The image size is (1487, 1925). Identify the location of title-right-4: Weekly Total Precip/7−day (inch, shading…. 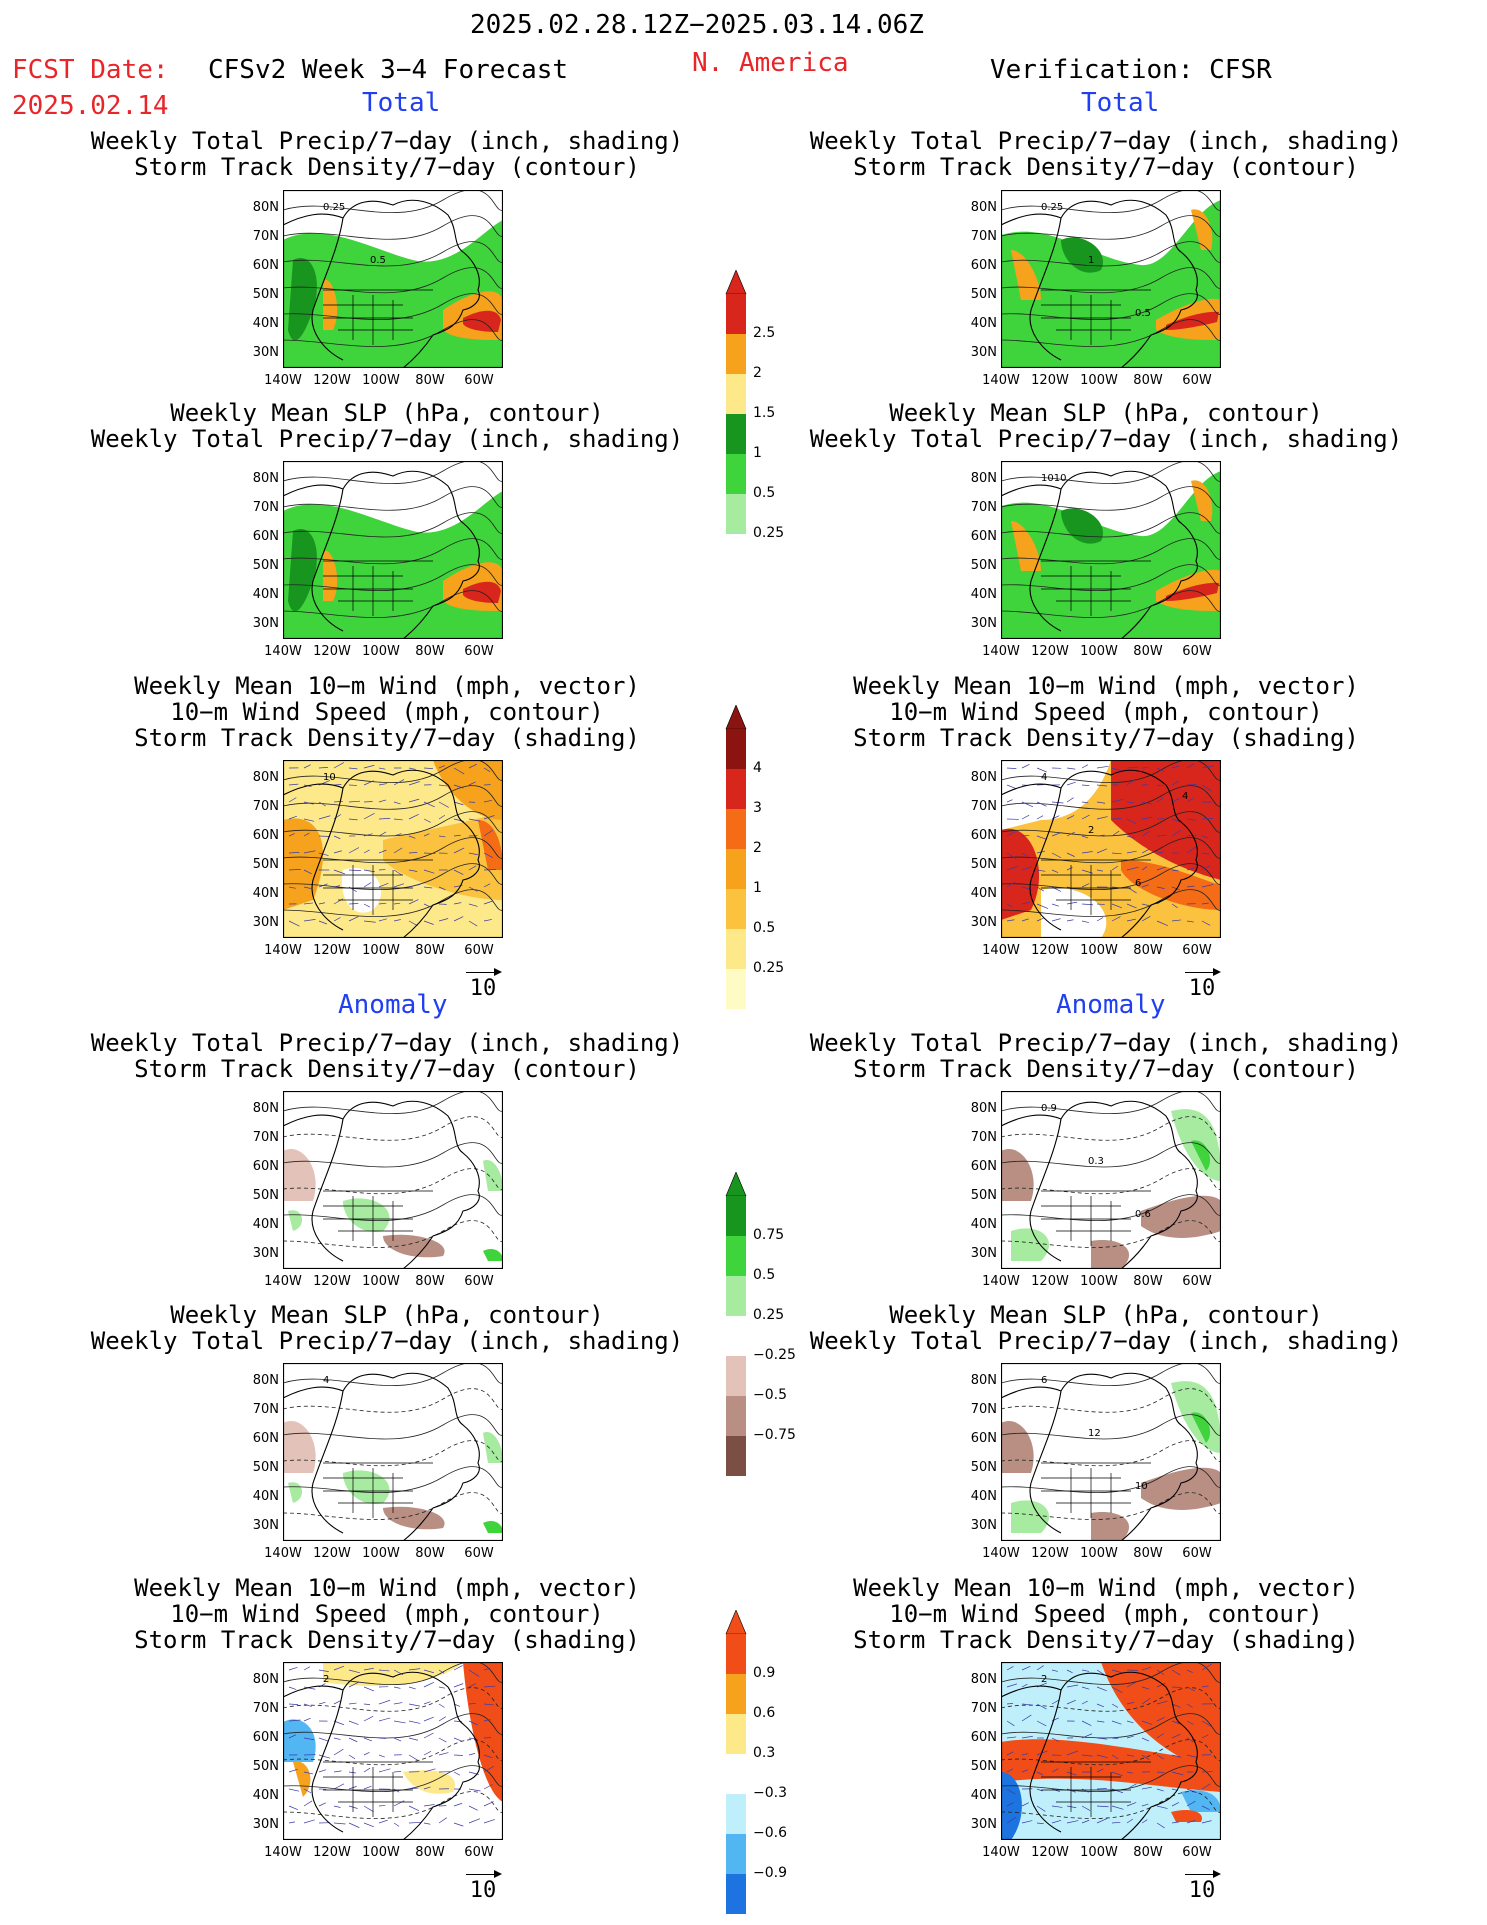
(1106, 1056).